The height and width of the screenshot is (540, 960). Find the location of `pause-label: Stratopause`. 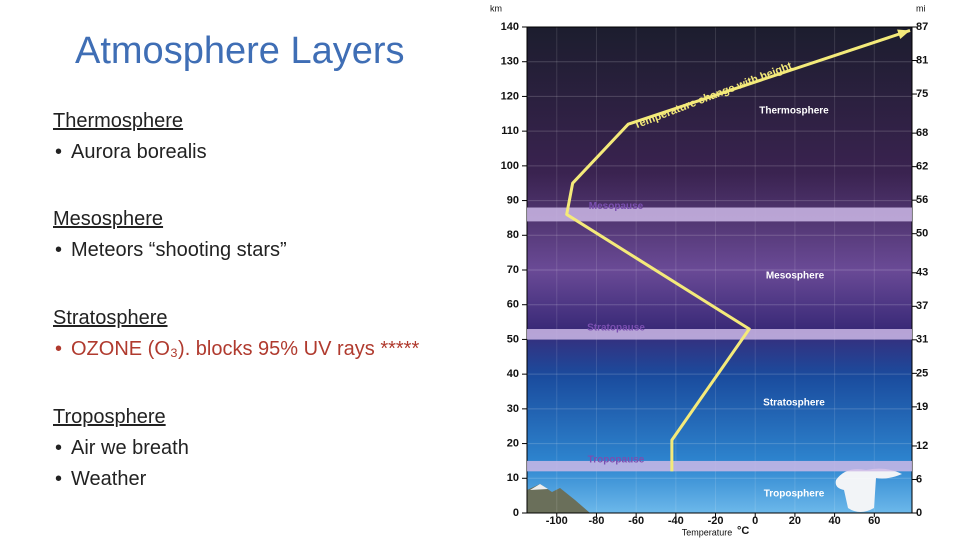

pause-label: Stratopause is located at coordinates (616, 328).